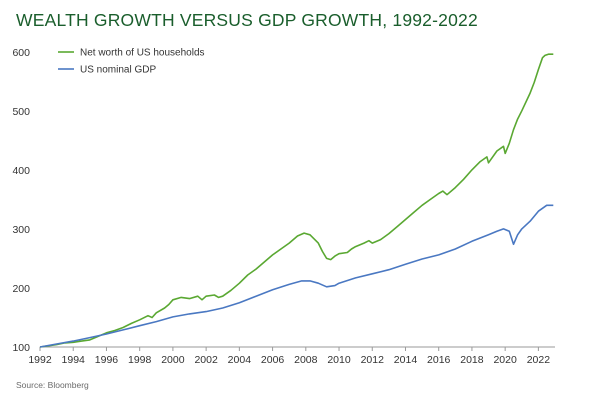  I want to click on y-tick-label-600: 600, so click(21, 53).